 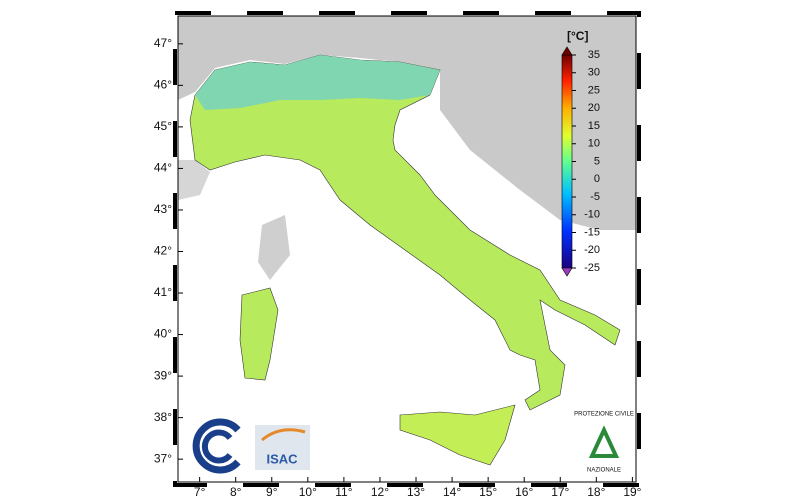 What do you see at coordinates (592, 232) in the screenshot?
I see `colorbar-tick-label: -15` at bounding box center [592, 232].